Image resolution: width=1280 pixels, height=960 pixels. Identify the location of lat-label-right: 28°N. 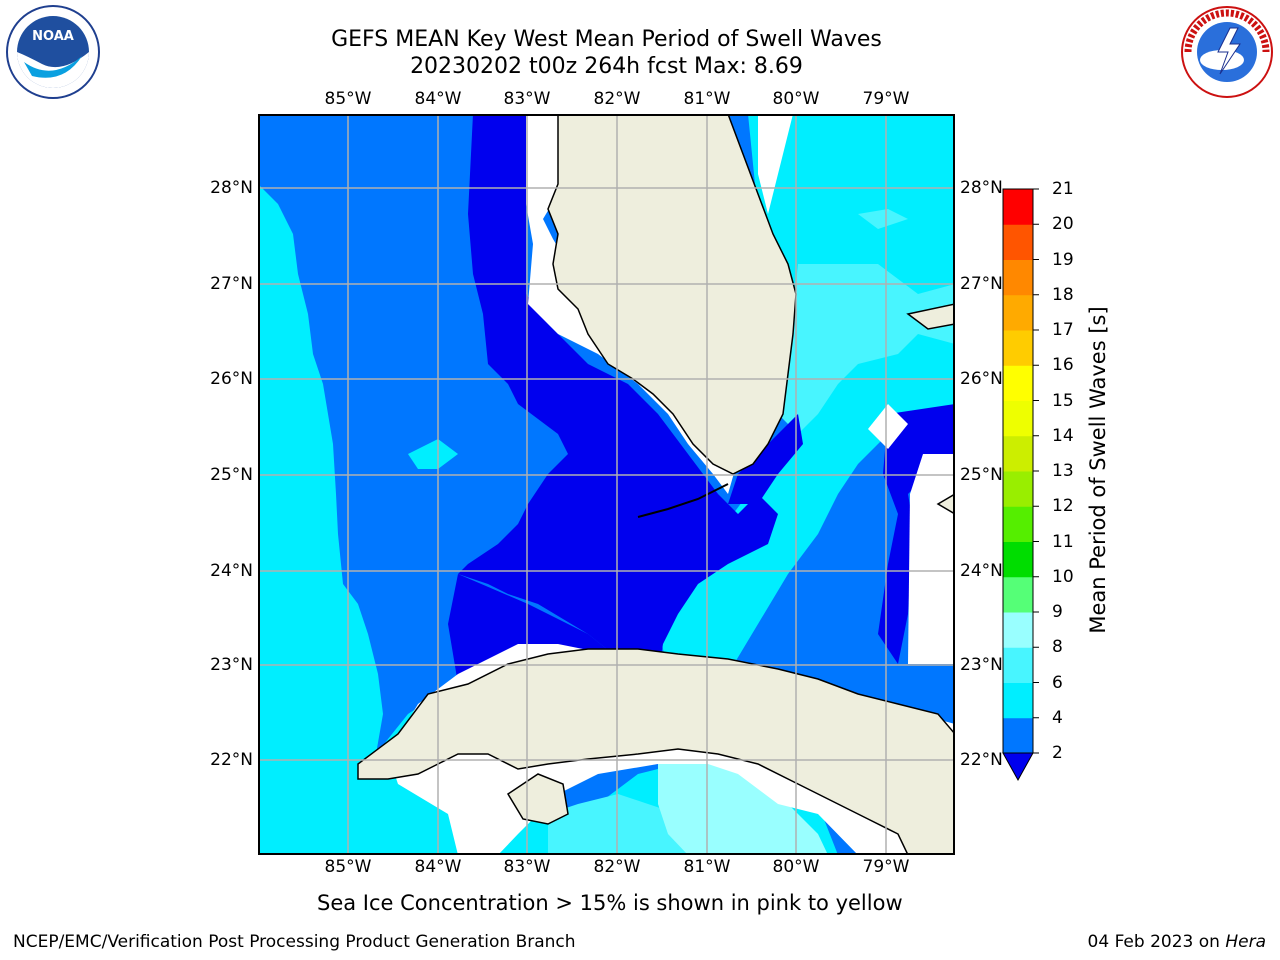
(981, 188).